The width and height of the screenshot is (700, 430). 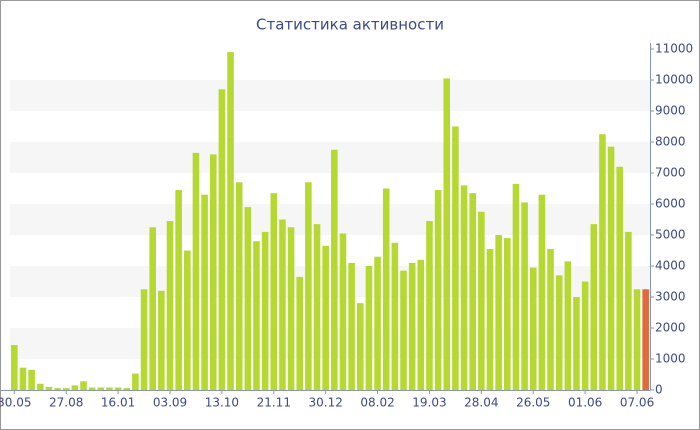 What do you see at coordinates (670, 173) in the screenshot?
I see `y-tick-label: 7000` at bounding box center [670, 173].